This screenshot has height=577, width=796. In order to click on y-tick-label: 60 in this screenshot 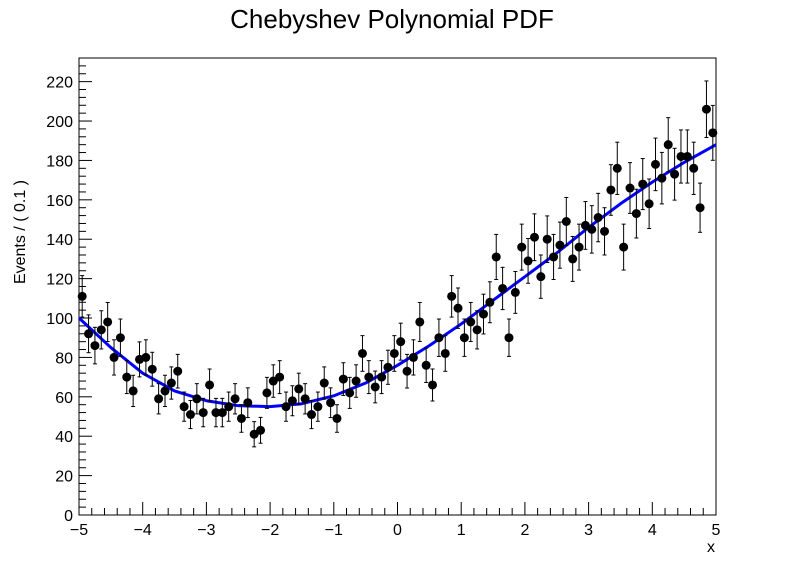, I will do `click(64, 398)`.